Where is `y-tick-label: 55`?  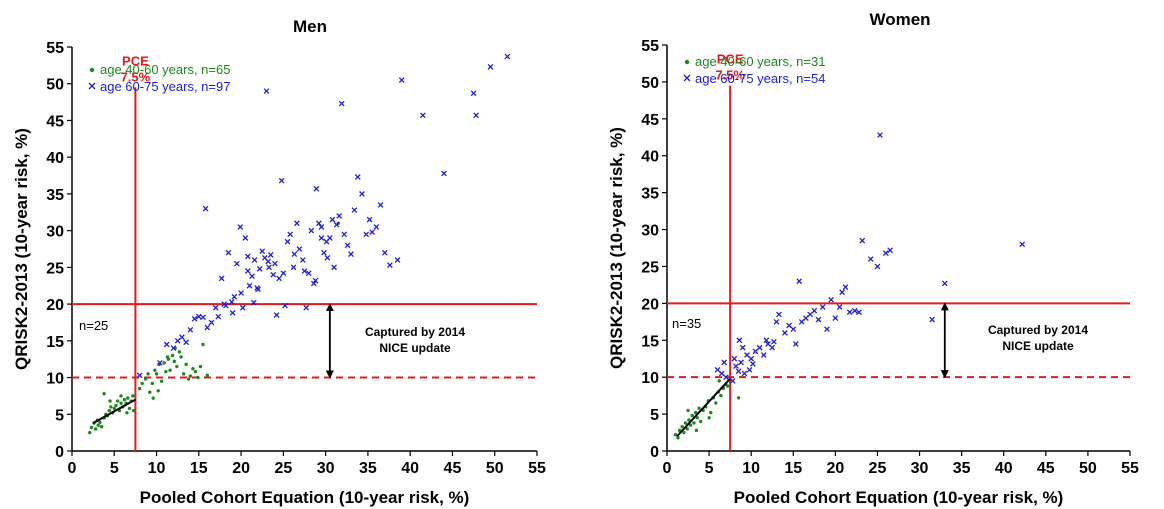
y-tick-label: 55 is located at coordinates (650, 46).